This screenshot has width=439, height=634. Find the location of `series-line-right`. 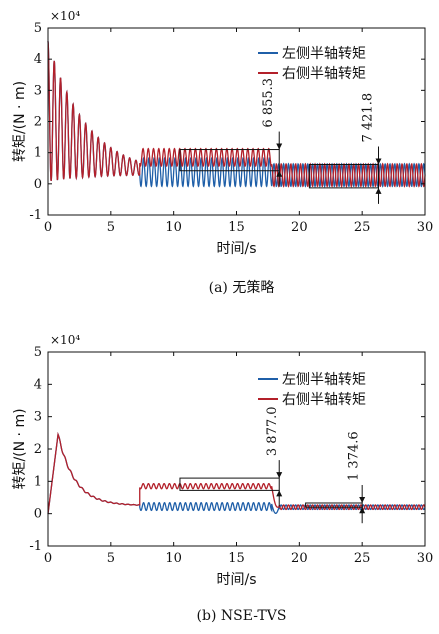

series-line-right is located at coordinates (236, 472).